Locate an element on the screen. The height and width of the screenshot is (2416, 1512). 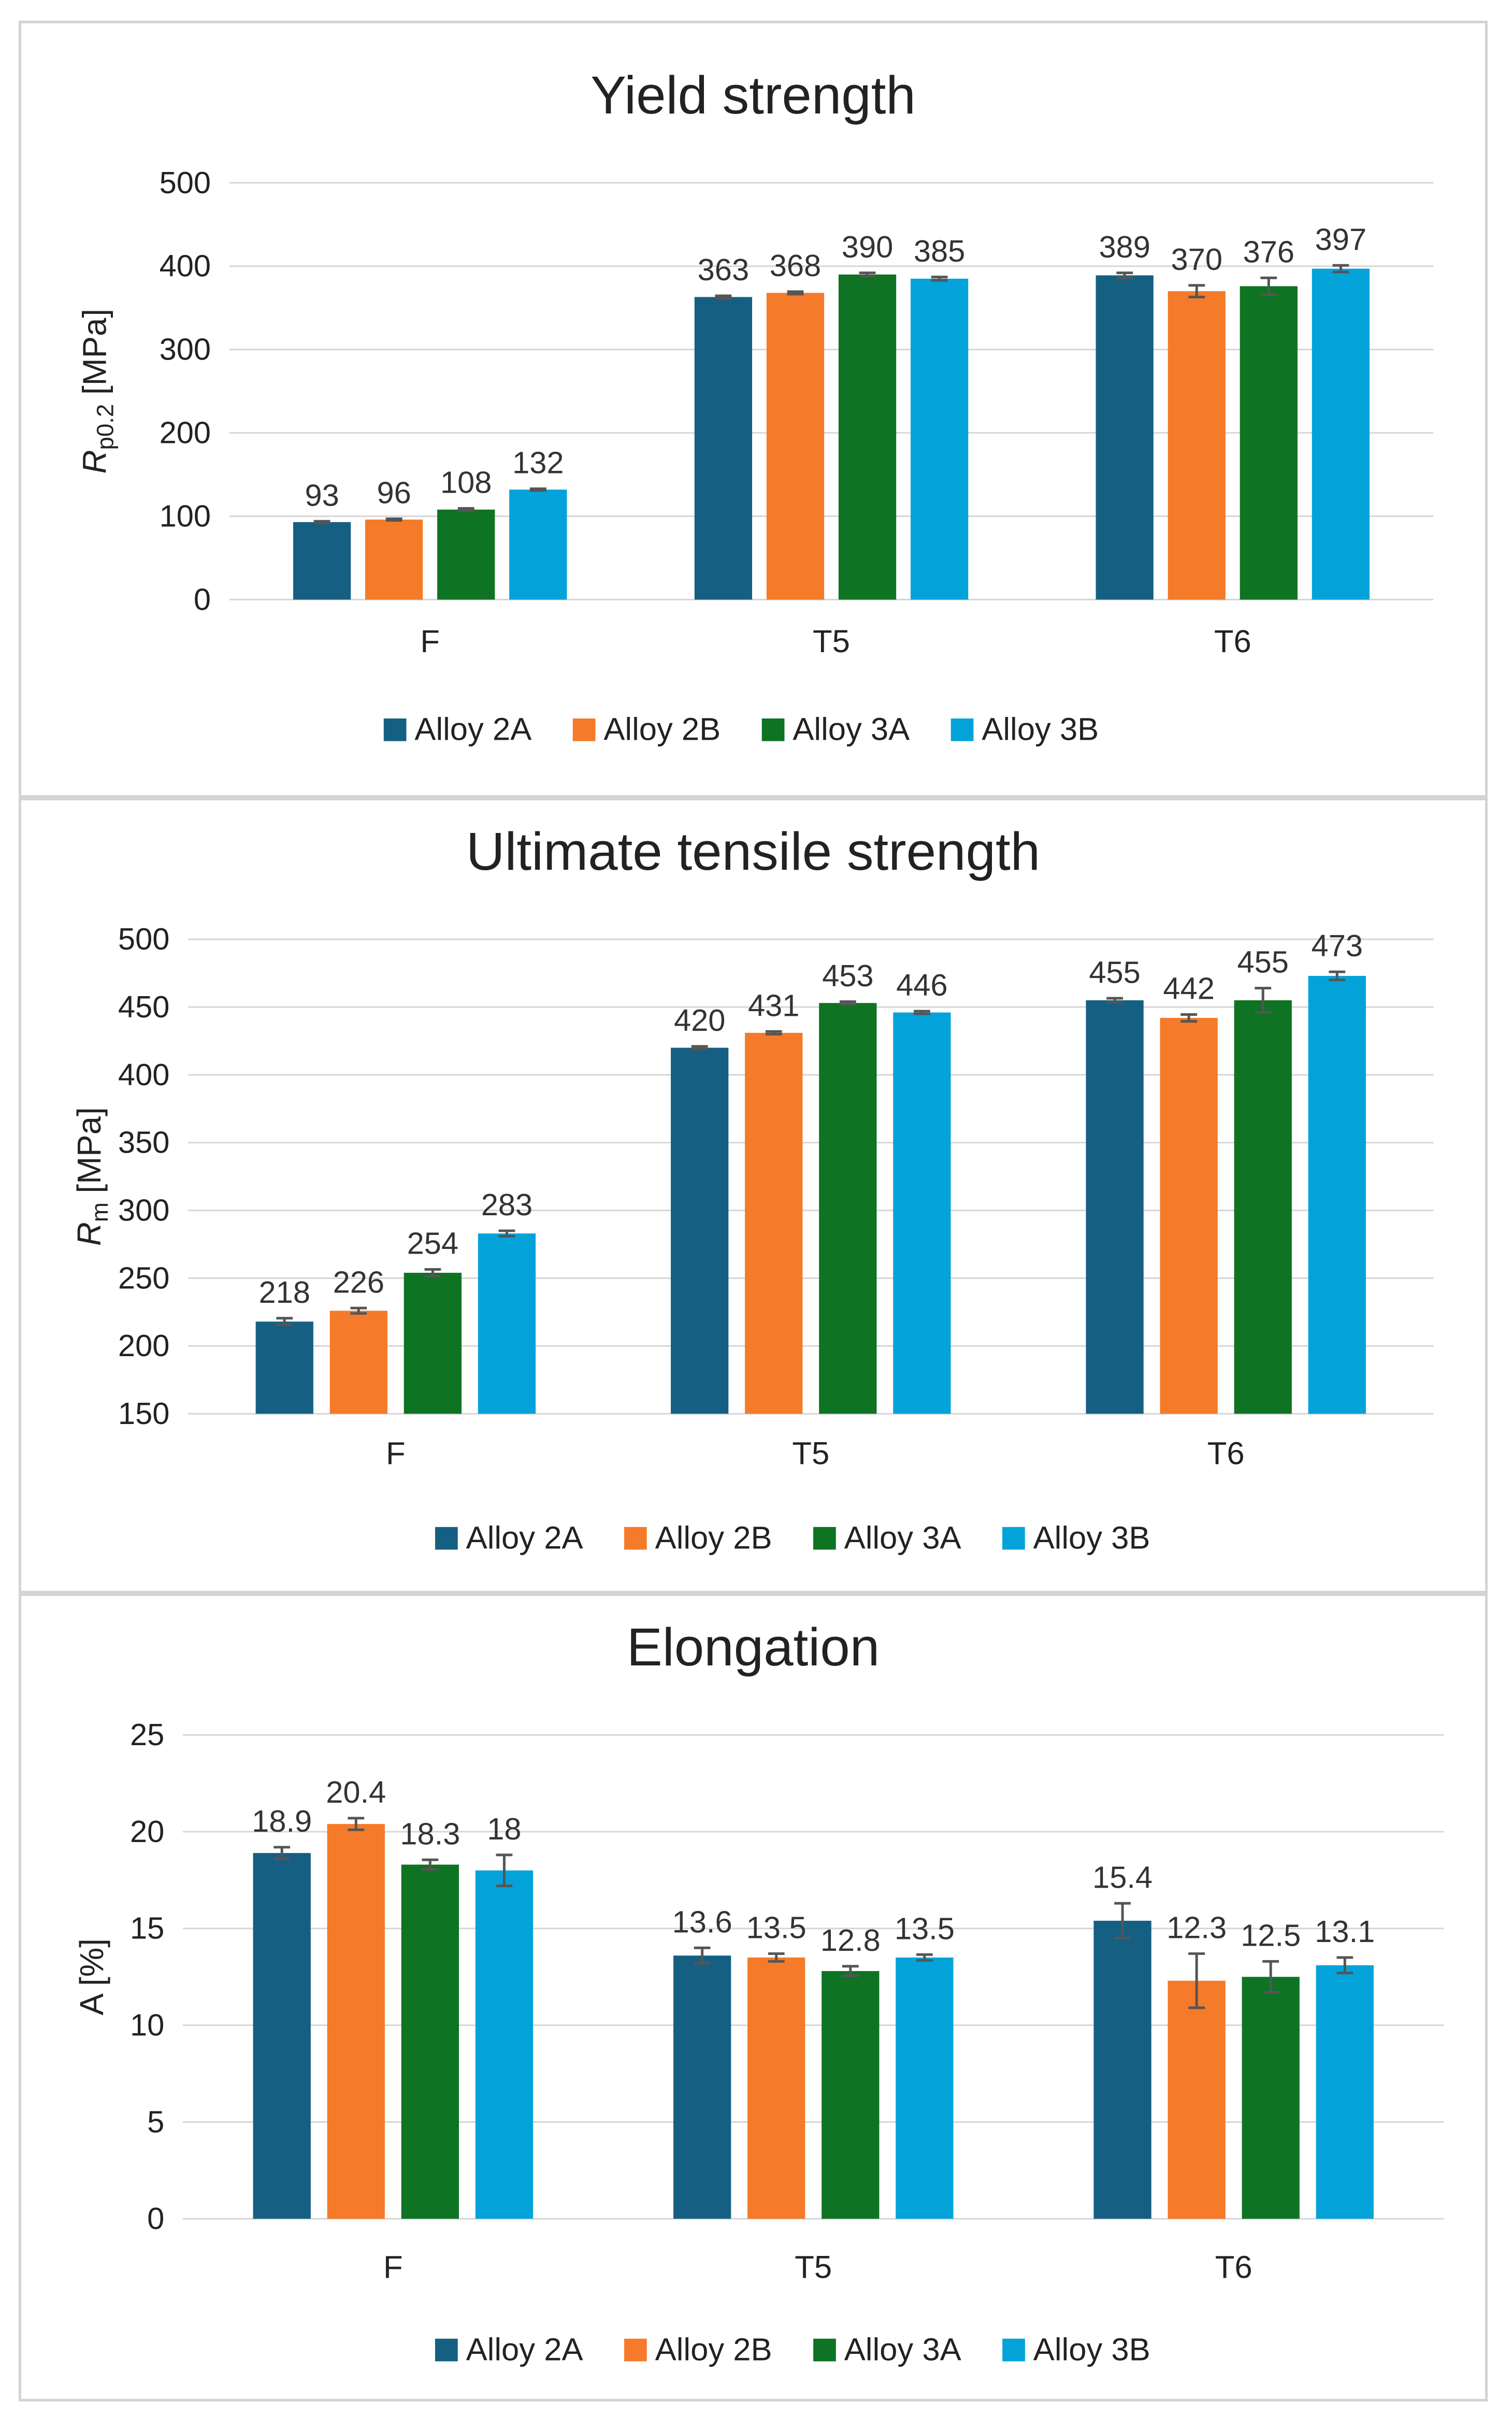
data-label: 390 is located at coordinates (868, 246).